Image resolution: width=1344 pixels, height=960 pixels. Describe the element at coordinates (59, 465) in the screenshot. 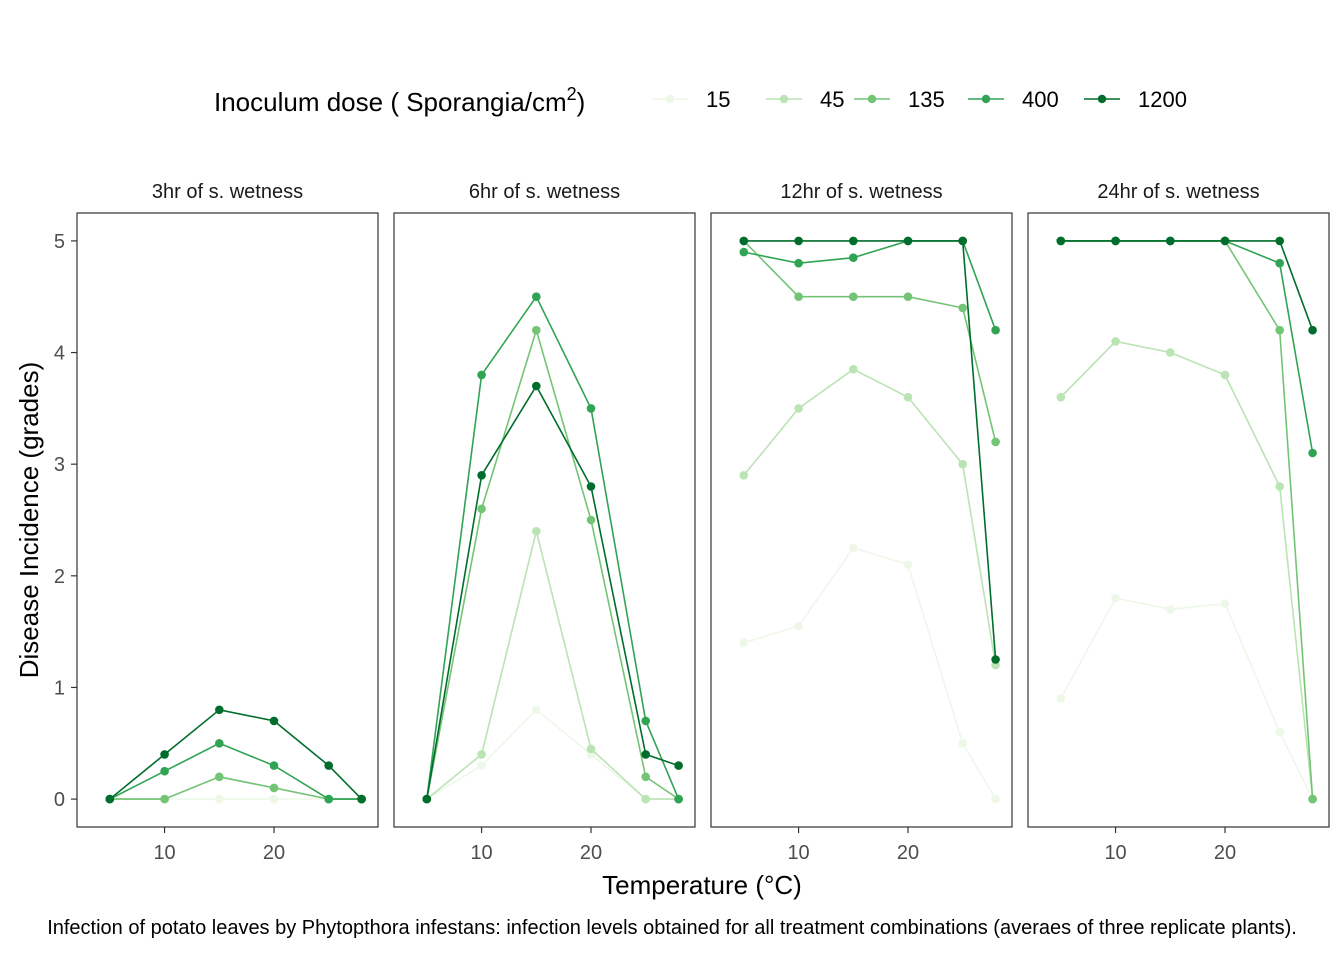

I see `y-tick-label: 3` at that location.